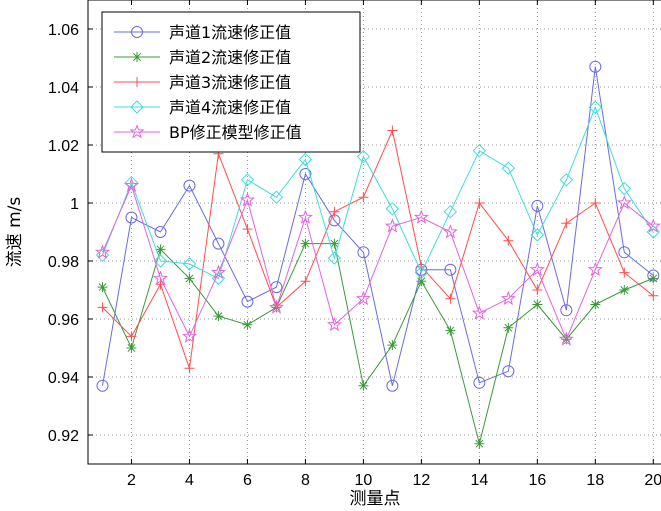  What do you see at coordinates (63, 30) in the screenshot?
I see `y-tick-label: 1.06` at bounding box center [63, 30].